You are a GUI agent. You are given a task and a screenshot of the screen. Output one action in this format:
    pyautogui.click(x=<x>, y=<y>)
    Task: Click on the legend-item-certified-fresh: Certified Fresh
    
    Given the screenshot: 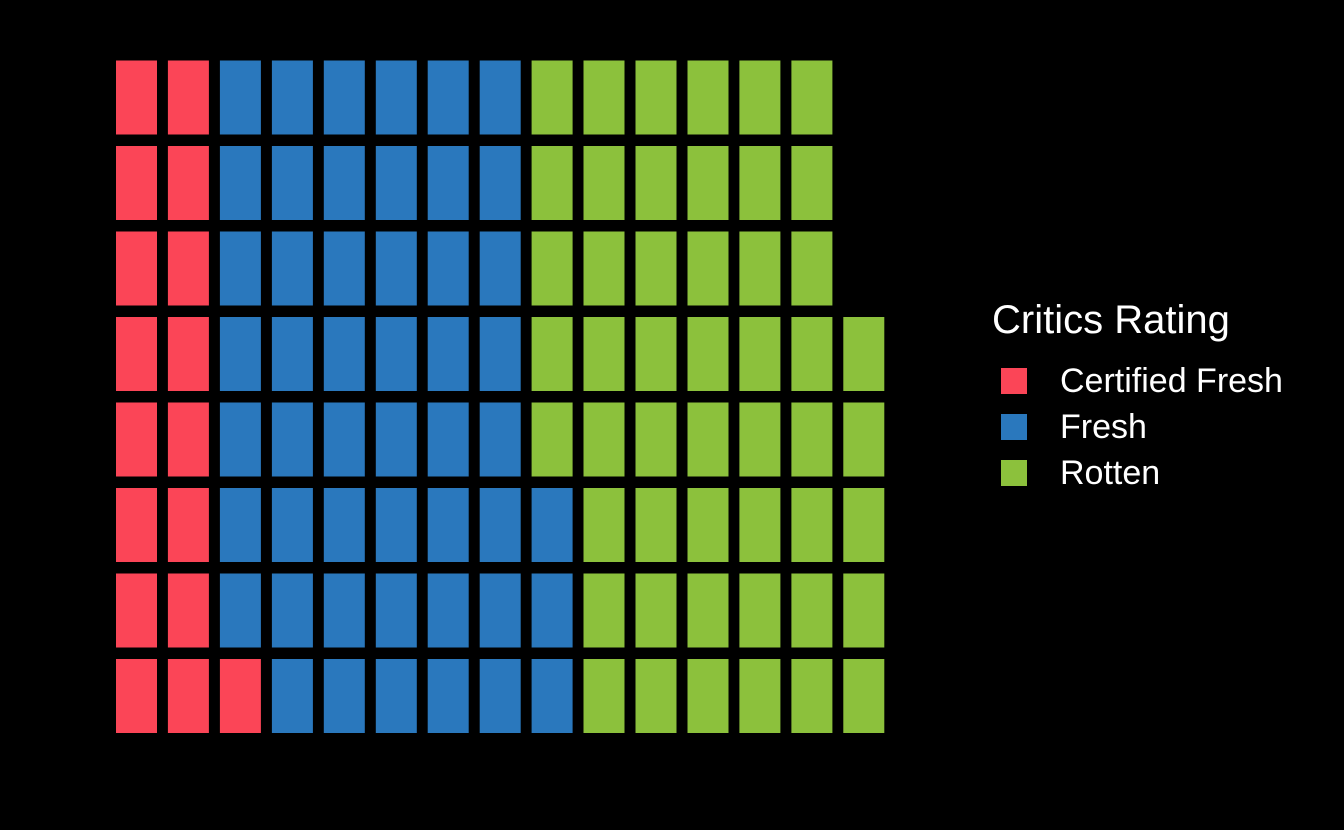 What is the action you would take?
    pyautogui.click(x=1137, y=381)
    